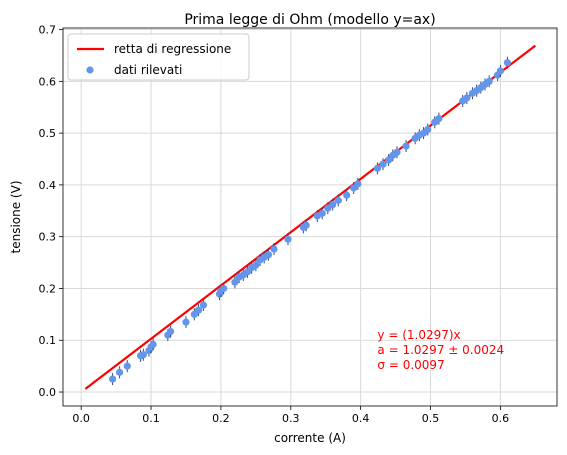  I want to click on legend: retta di regressione dati rilevati, so click(158, 57).